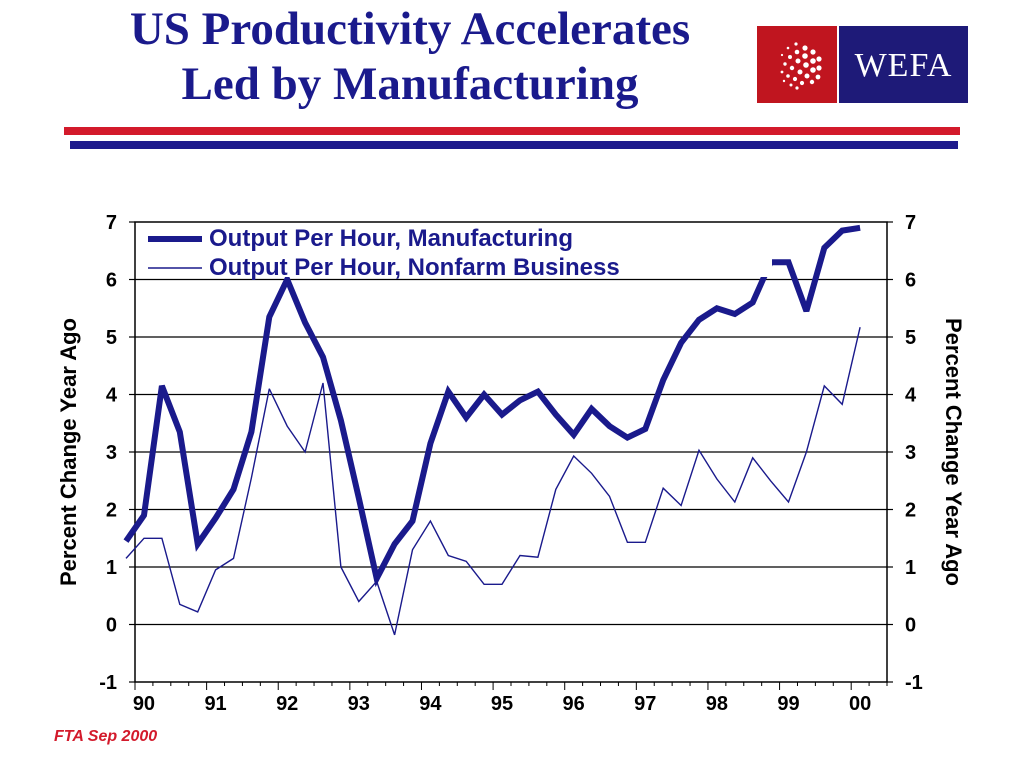 This screenshot has width=1024, height=768. Describe the element at coordinates (574, 704) in the screenshot. I see `x-tick-label: 96` at that location.